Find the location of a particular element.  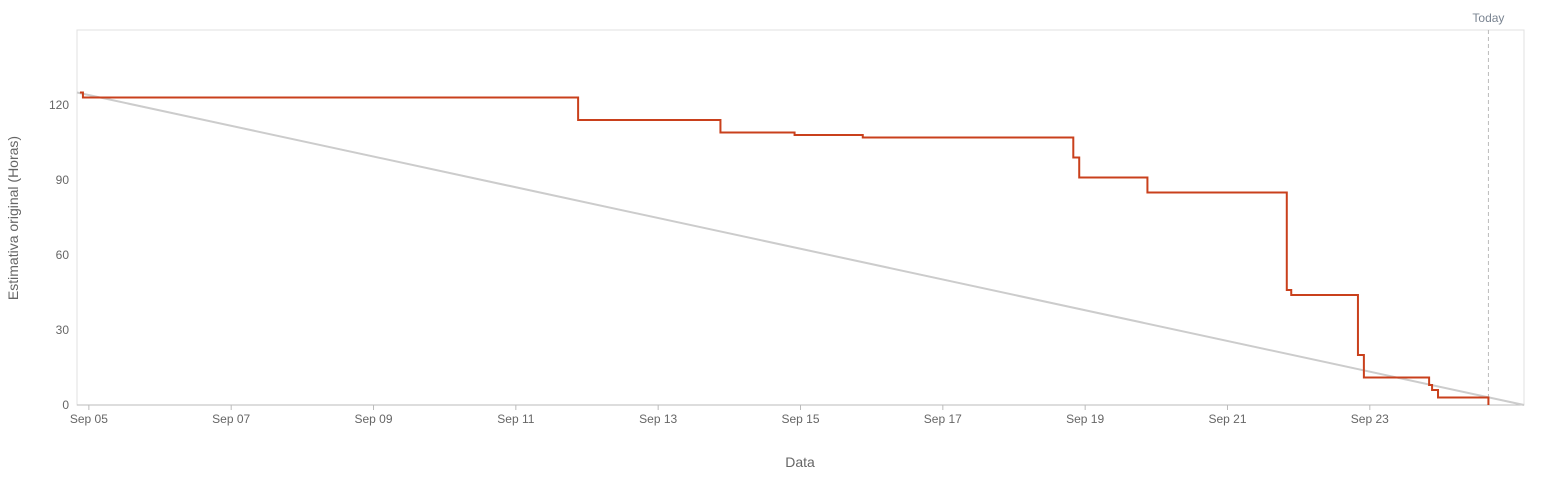

y-tick-label: 120 is located at coordinates (59, 105).